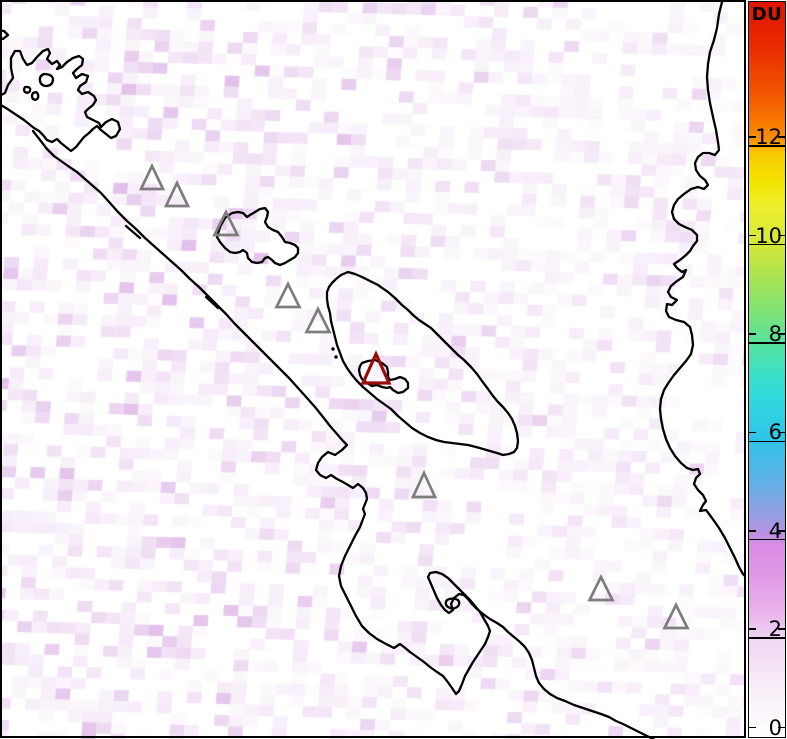 This screenshot has height=739, width=787. What do you see at coordinates (257, 236) in the screenshot?
I see `lake-managua-shoreline` at bounding box center [257, 236].